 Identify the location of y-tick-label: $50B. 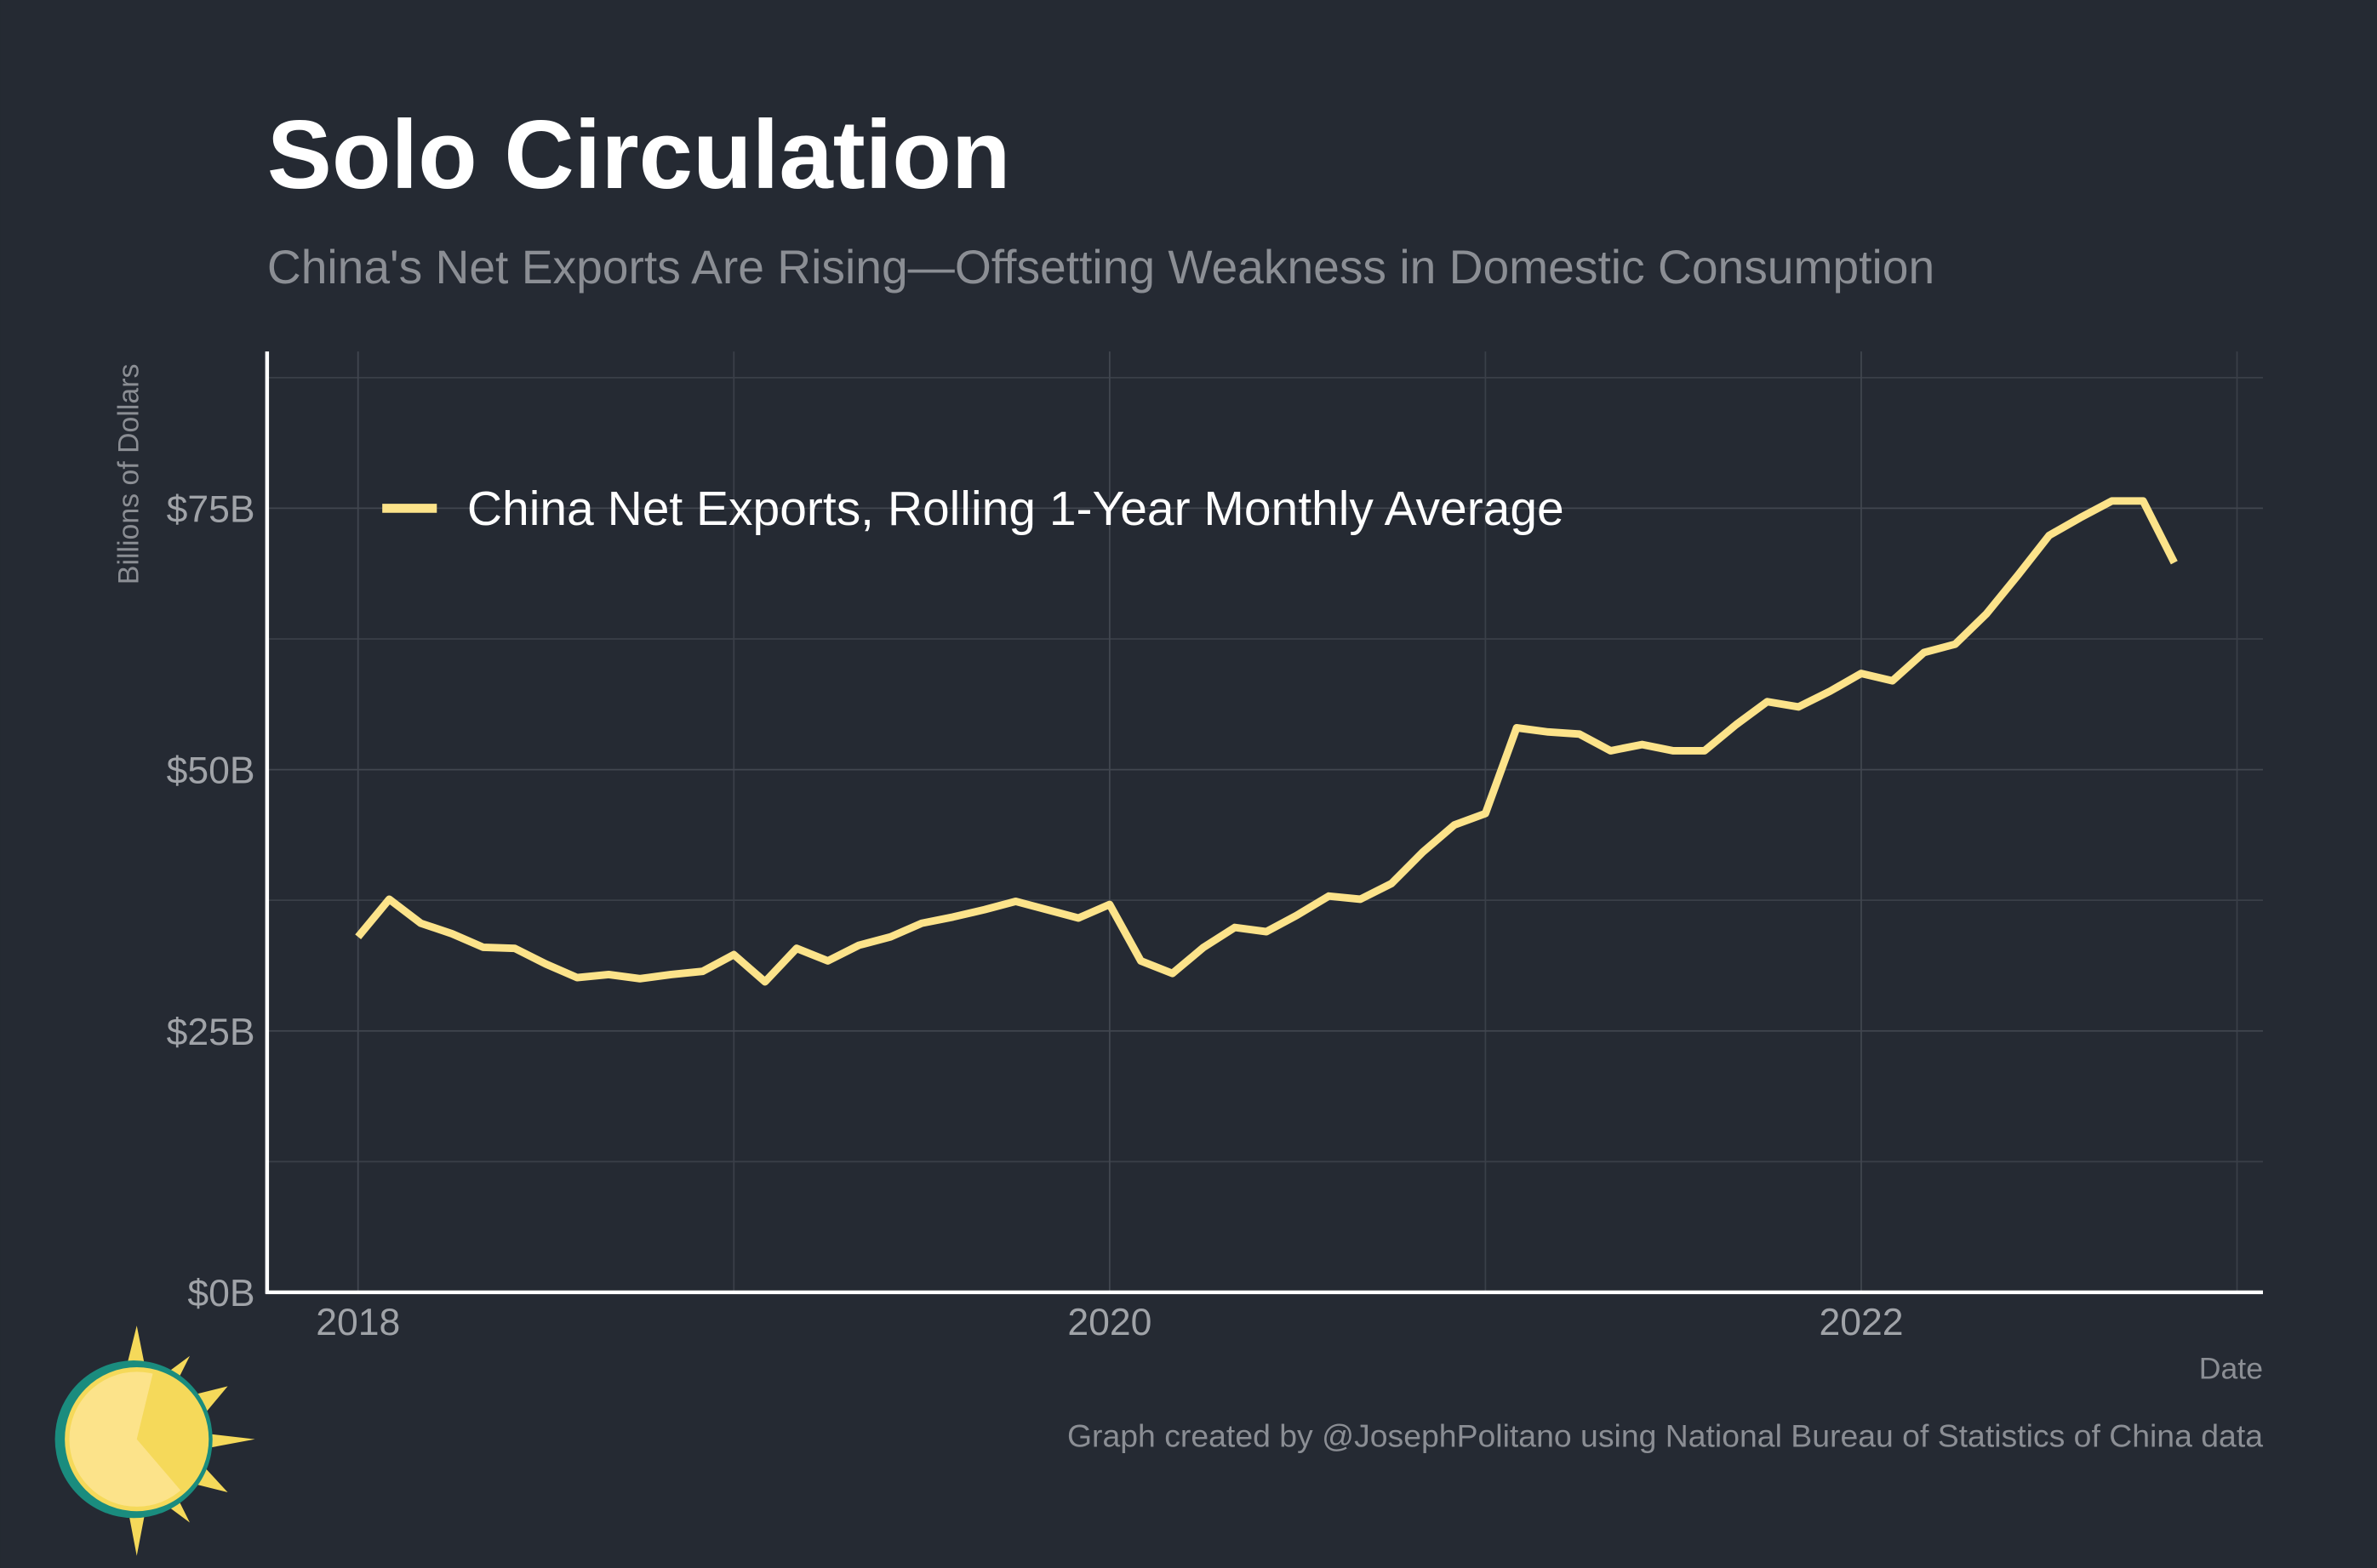
(211, 771).